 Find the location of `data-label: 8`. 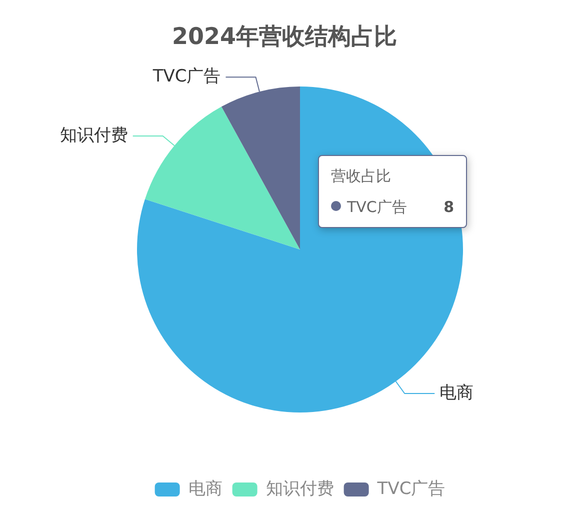

data-label: 8 is located at coordinates (449, 207).